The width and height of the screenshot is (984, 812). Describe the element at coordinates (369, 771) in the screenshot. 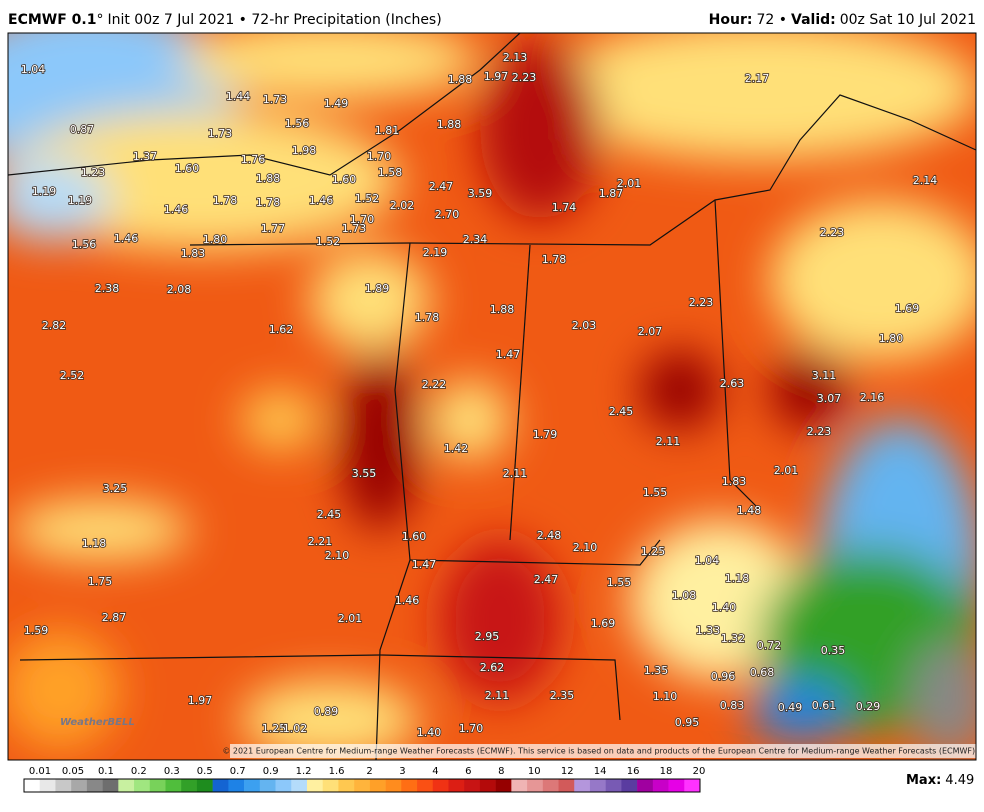

I see `colorbar-label: 2` at that location.